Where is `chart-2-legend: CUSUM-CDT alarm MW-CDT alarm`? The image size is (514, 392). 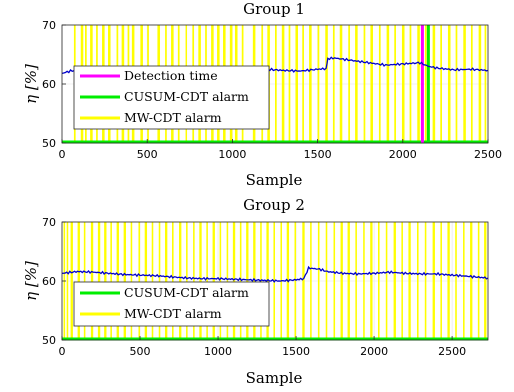 chart-2-legend: CUSUM-CDT alarm MW-CDT alarm is located at coordinates (171, 304).